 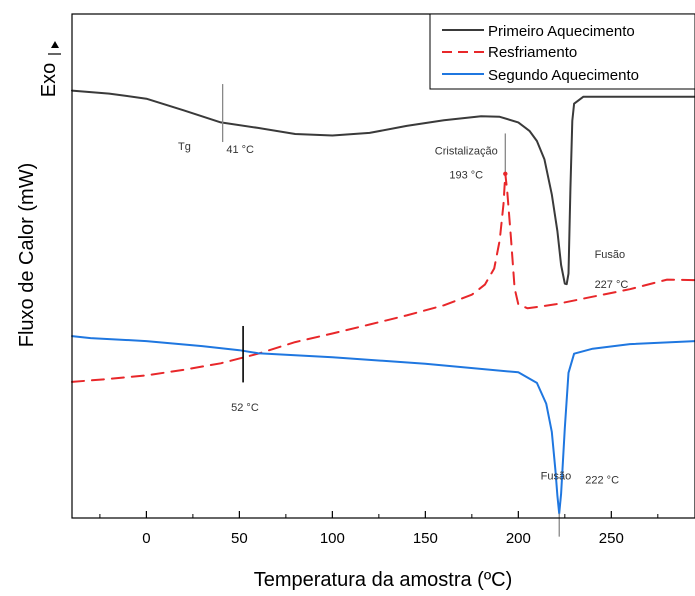 What do you see at coordinates (505, 173) in the screenshot?
I see `crystallization-peak-dot` at bounding box center [505, 173].